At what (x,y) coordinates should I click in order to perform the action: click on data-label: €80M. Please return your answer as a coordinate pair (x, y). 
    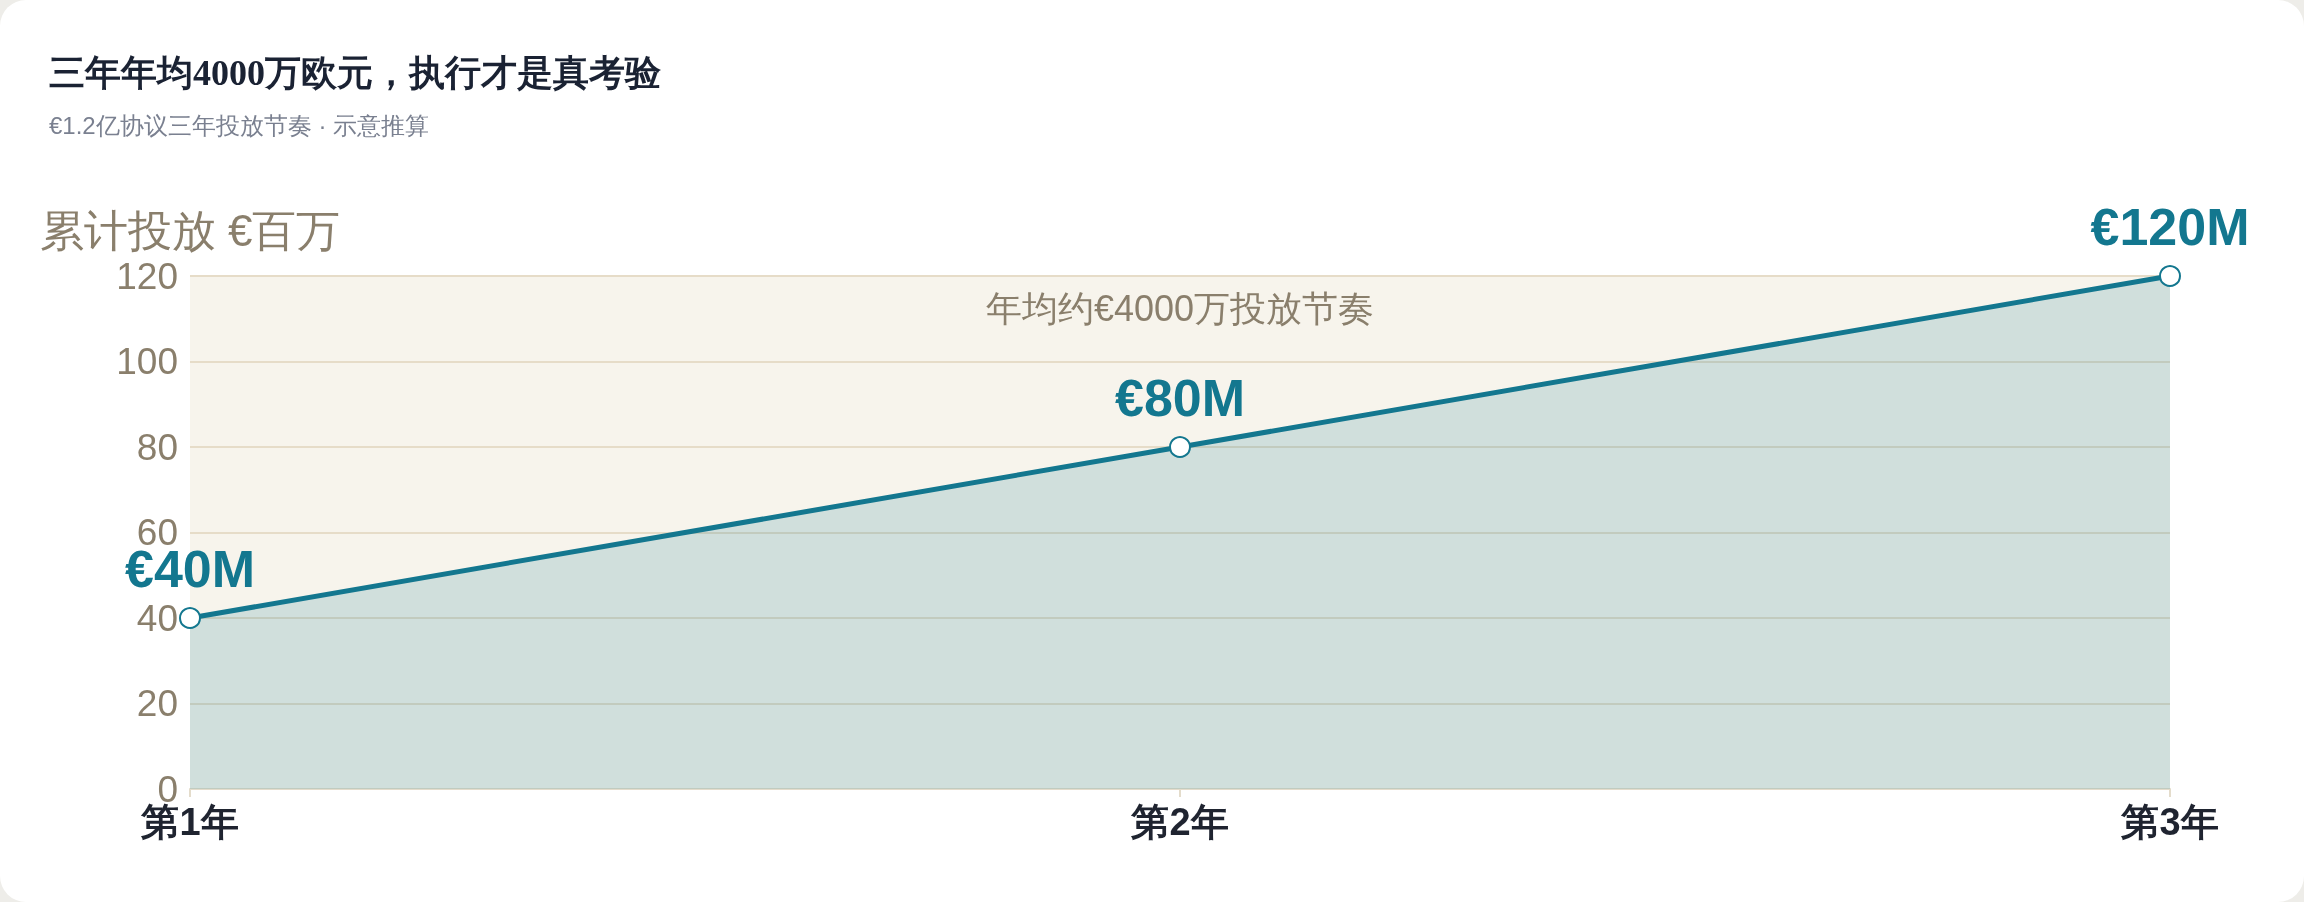
    Looking at the image, I should click on (1180, 398).